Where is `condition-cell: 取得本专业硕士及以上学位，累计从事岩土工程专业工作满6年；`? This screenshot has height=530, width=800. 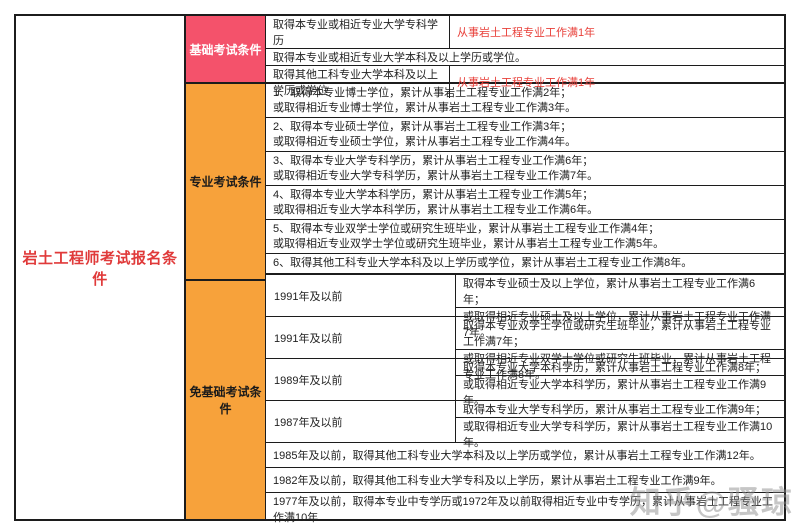
condition-cell: 取得本专业硕士及以上学位，累计从事岩土工程专业工作满6年； is located at coordinates (620, 291).